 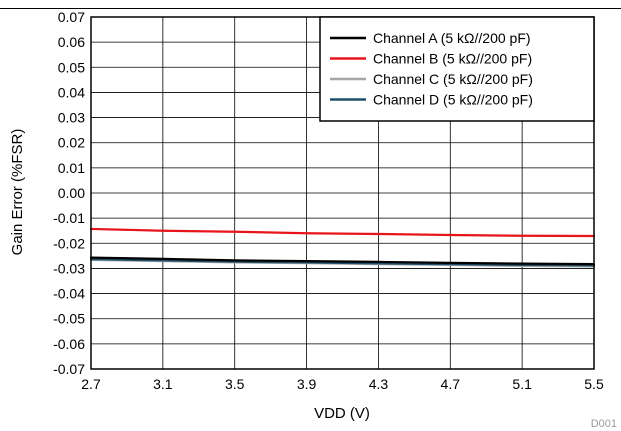 I want to click on legend-label: Channel B (5 kΩ//200 pF), so click(x=452, y=59).